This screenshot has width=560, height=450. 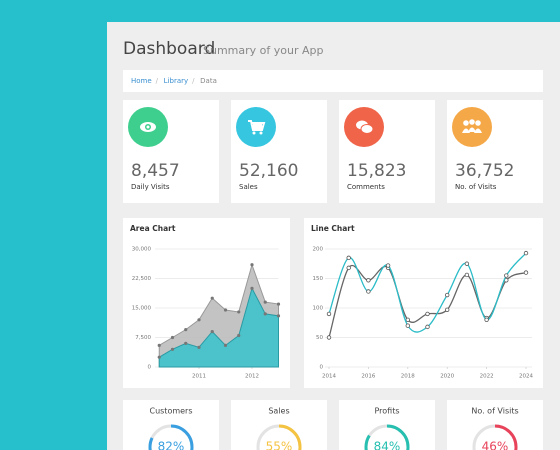 What do you see at coordinates (376, 171) in the screenshot?
I see `stat-value: 15,823` at bounding box center [376, 171].